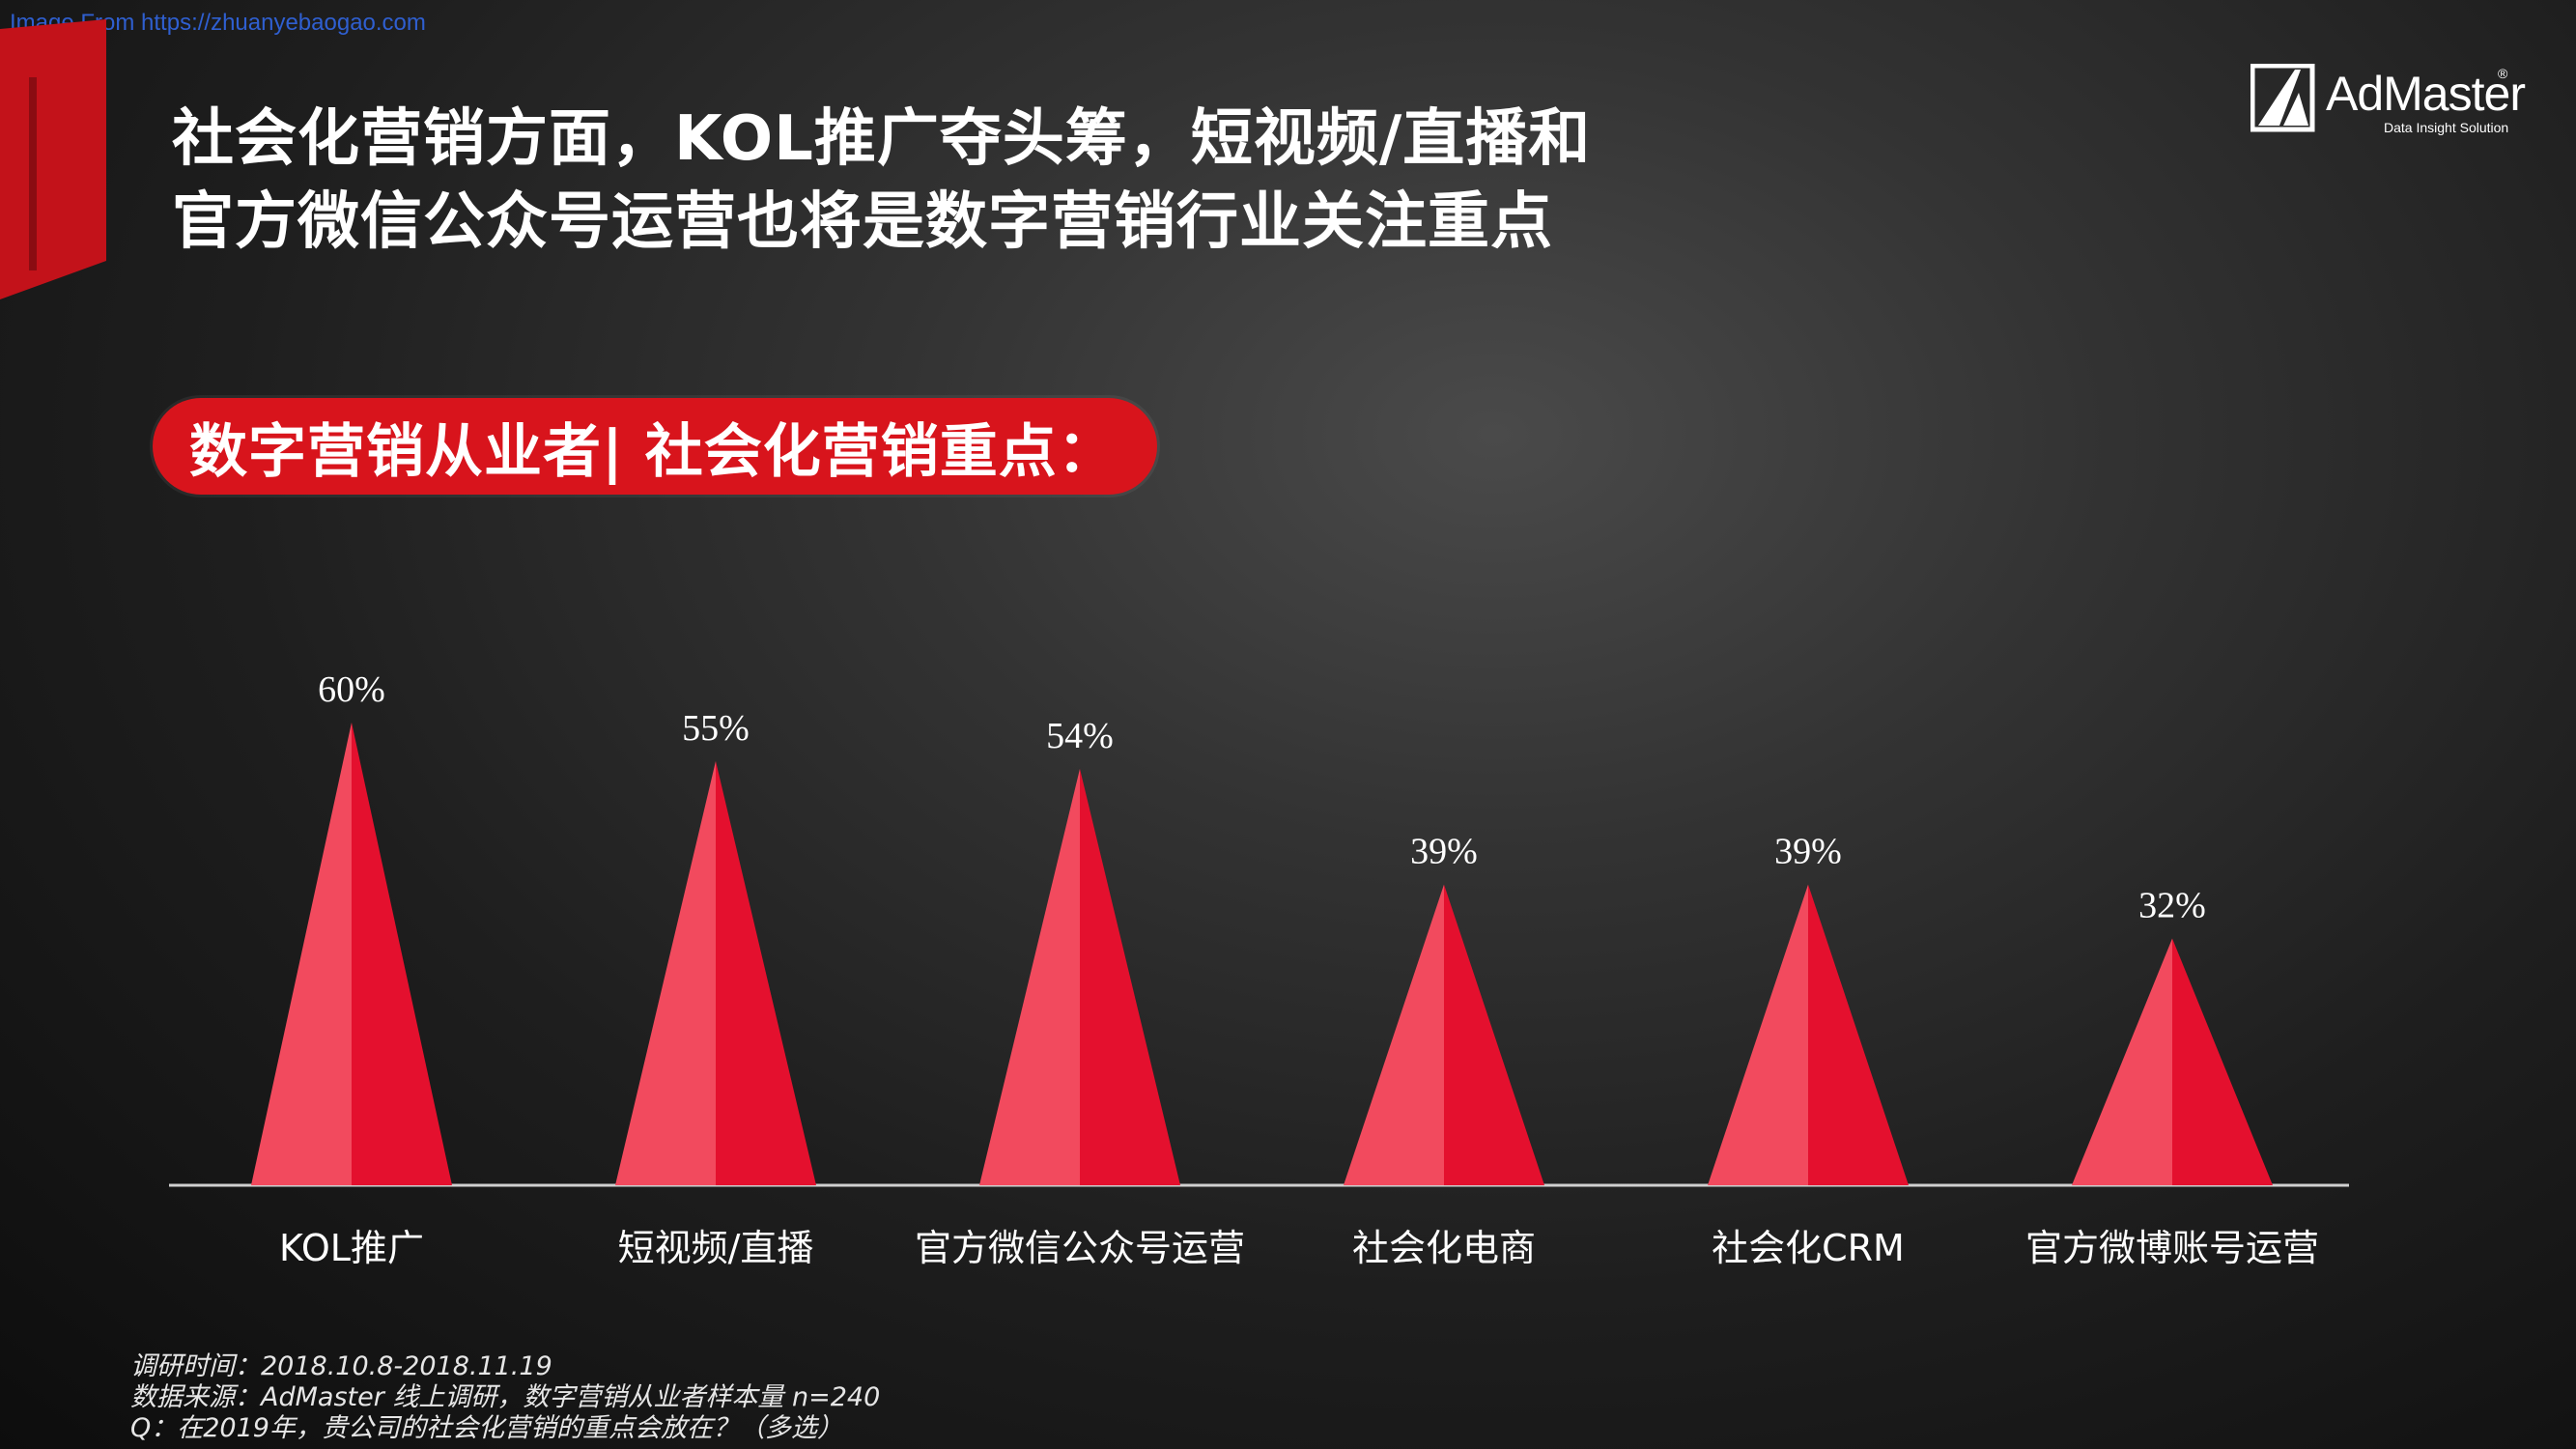 The width and height of the screenshot is (2576, 1449). I want to click on category-label: KOL推广, so click(351, 1248).